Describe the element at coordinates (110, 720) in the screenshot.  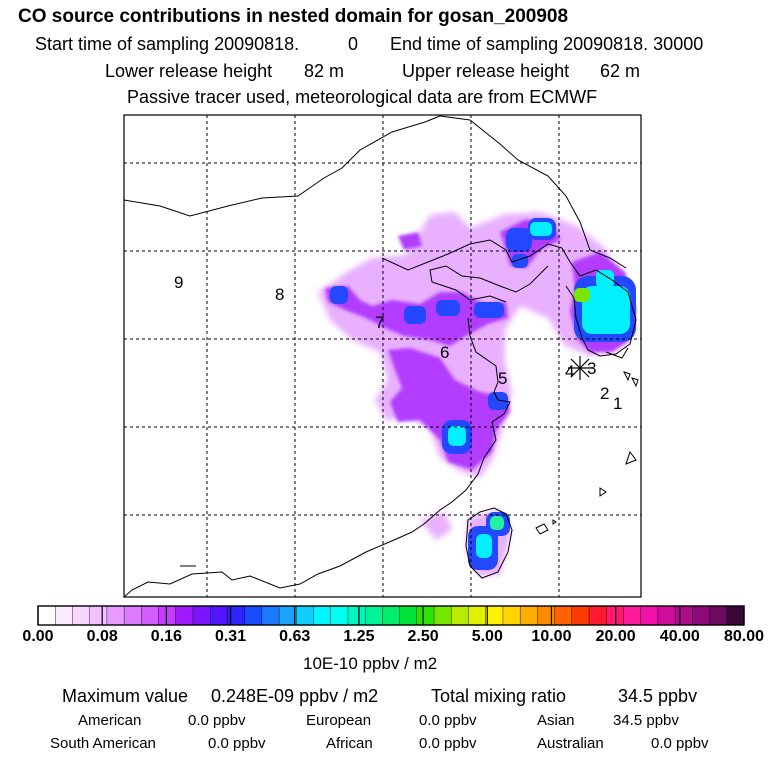
I see `american-label: American` at that location.